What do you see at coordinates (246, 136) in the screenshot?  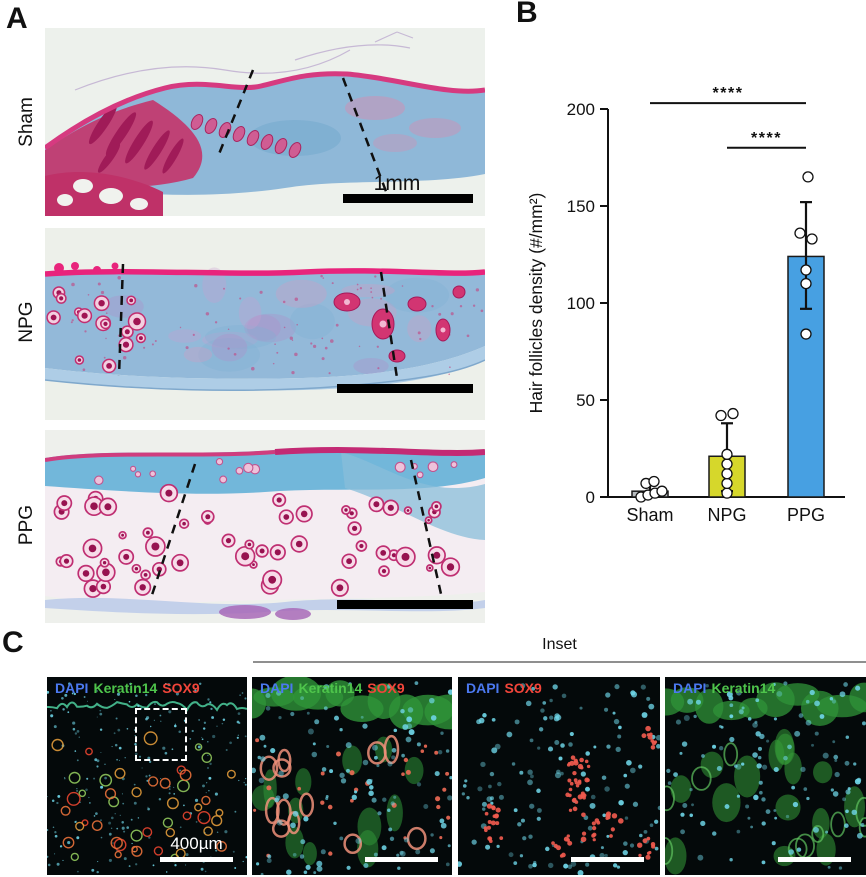 I see `follicle-row` at bounding box center [246, 136].